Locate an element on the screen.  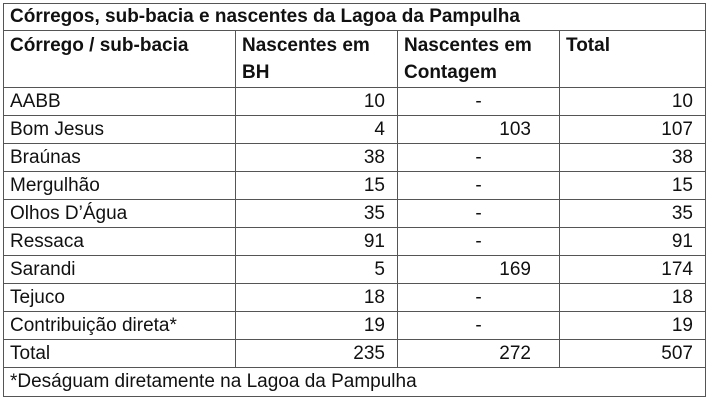
table-row: Mergulhão 15 - 15 is located at coordinates (354, 186).